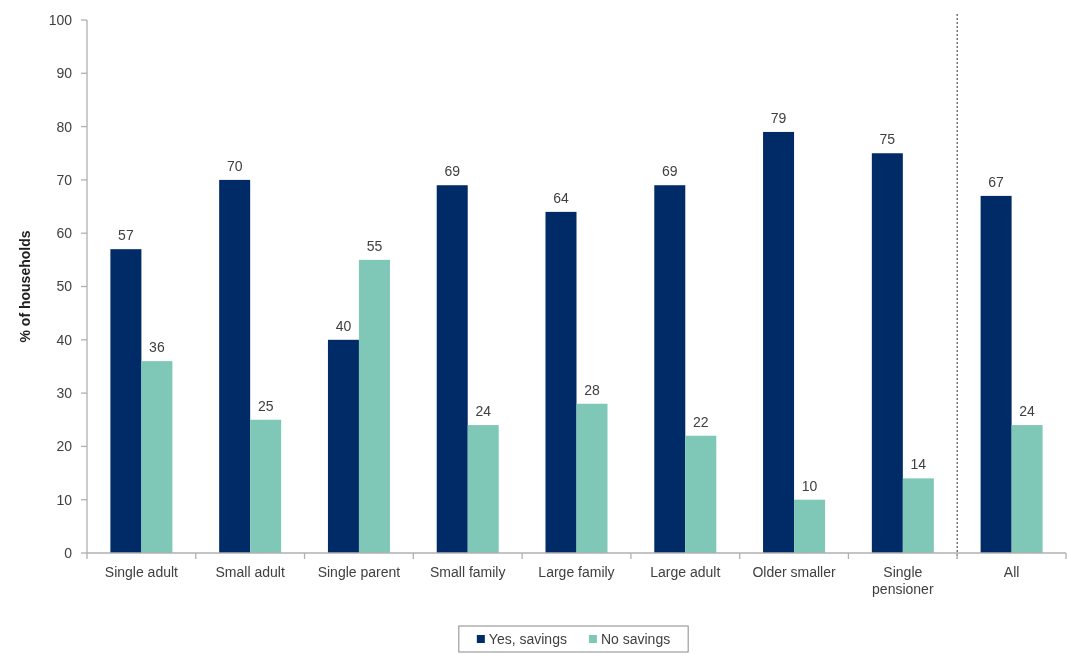 This screenshot has width=1070, height=655. What do you see at coordinates (250, 572) in the screenshot?
I see `x-tick-label: Small adult` at bounding box center [250, 572].